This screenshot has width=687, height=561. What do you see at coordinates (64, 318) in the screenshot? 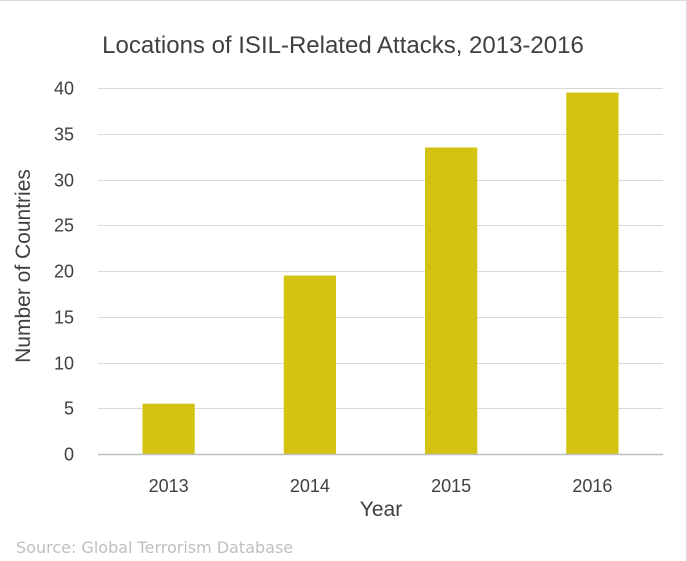
I see `y-tick-label: 15` at bounding box center [64, 318].